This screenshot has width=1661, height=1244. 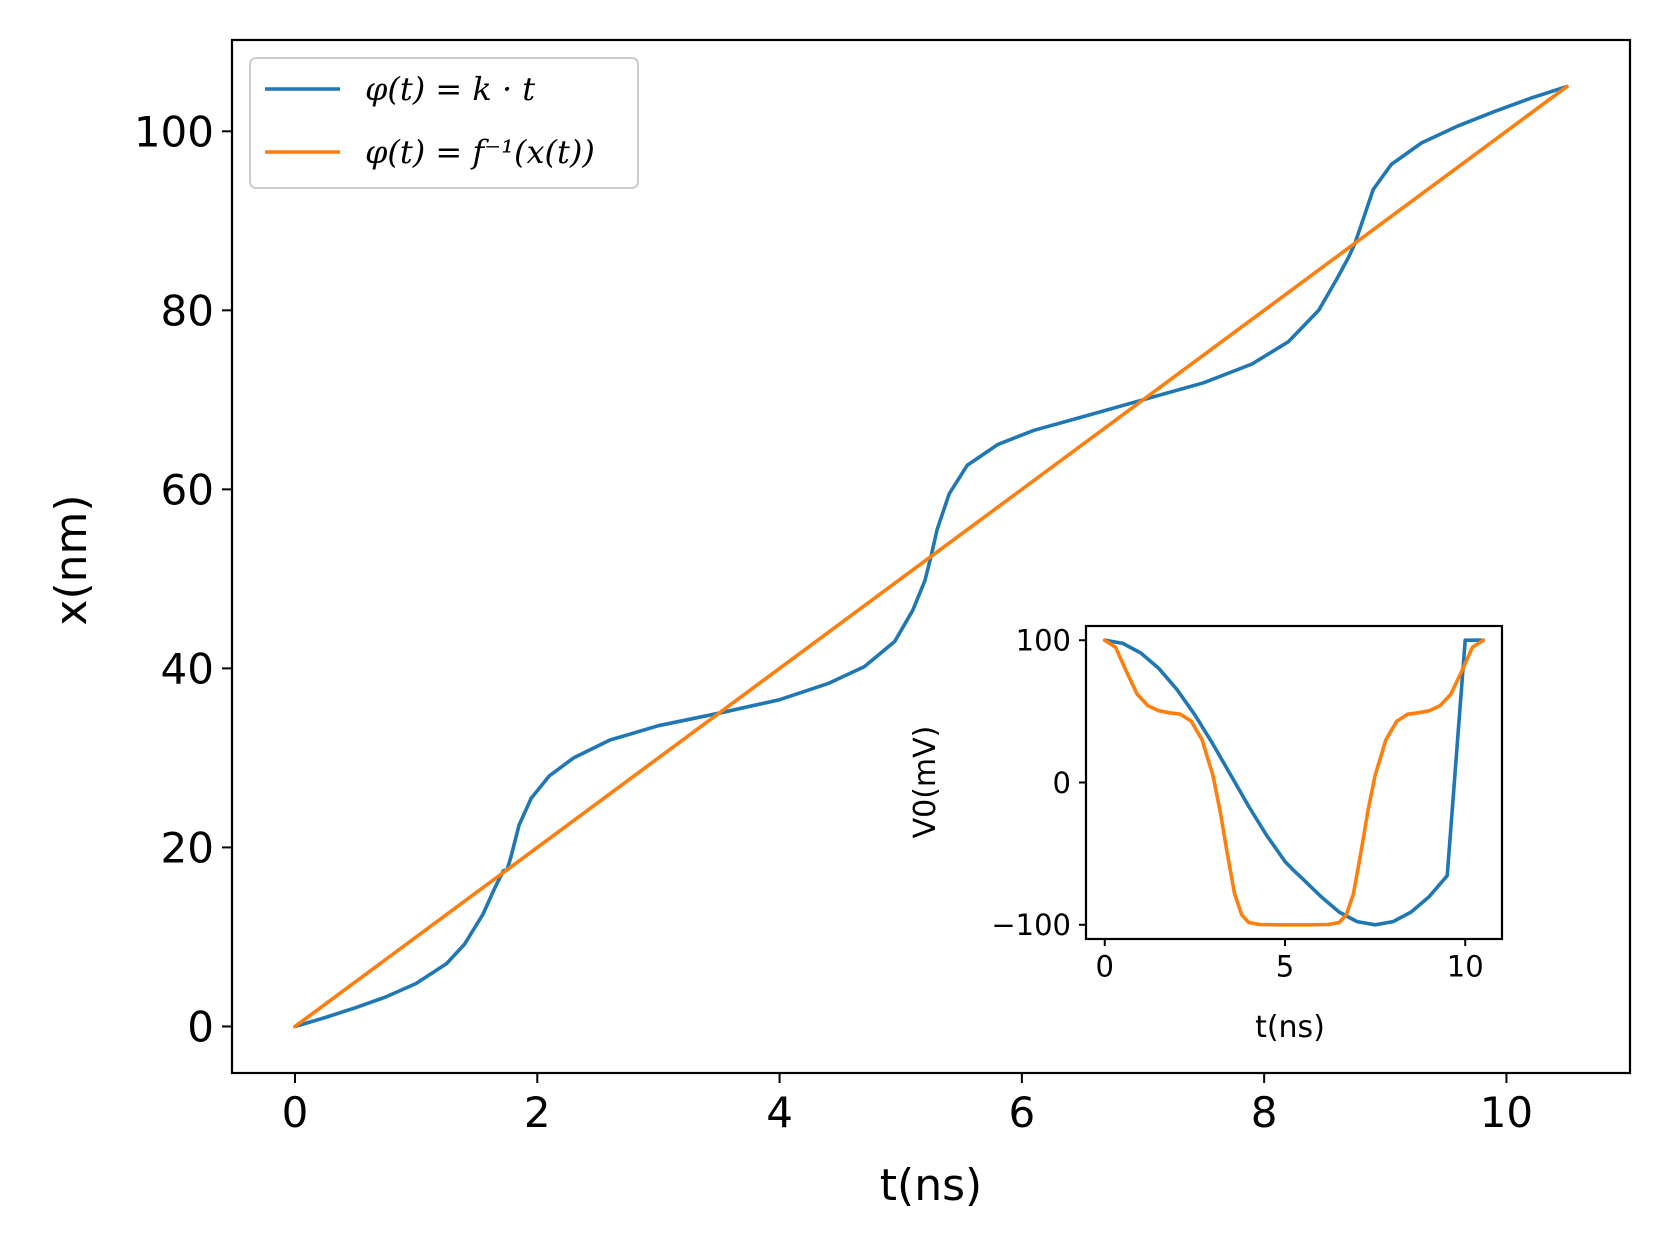 What do you see at coordinates (187, 310) in the screenshot?
I see `main-y-tick-label: 80` at bounding box center [187, 310].